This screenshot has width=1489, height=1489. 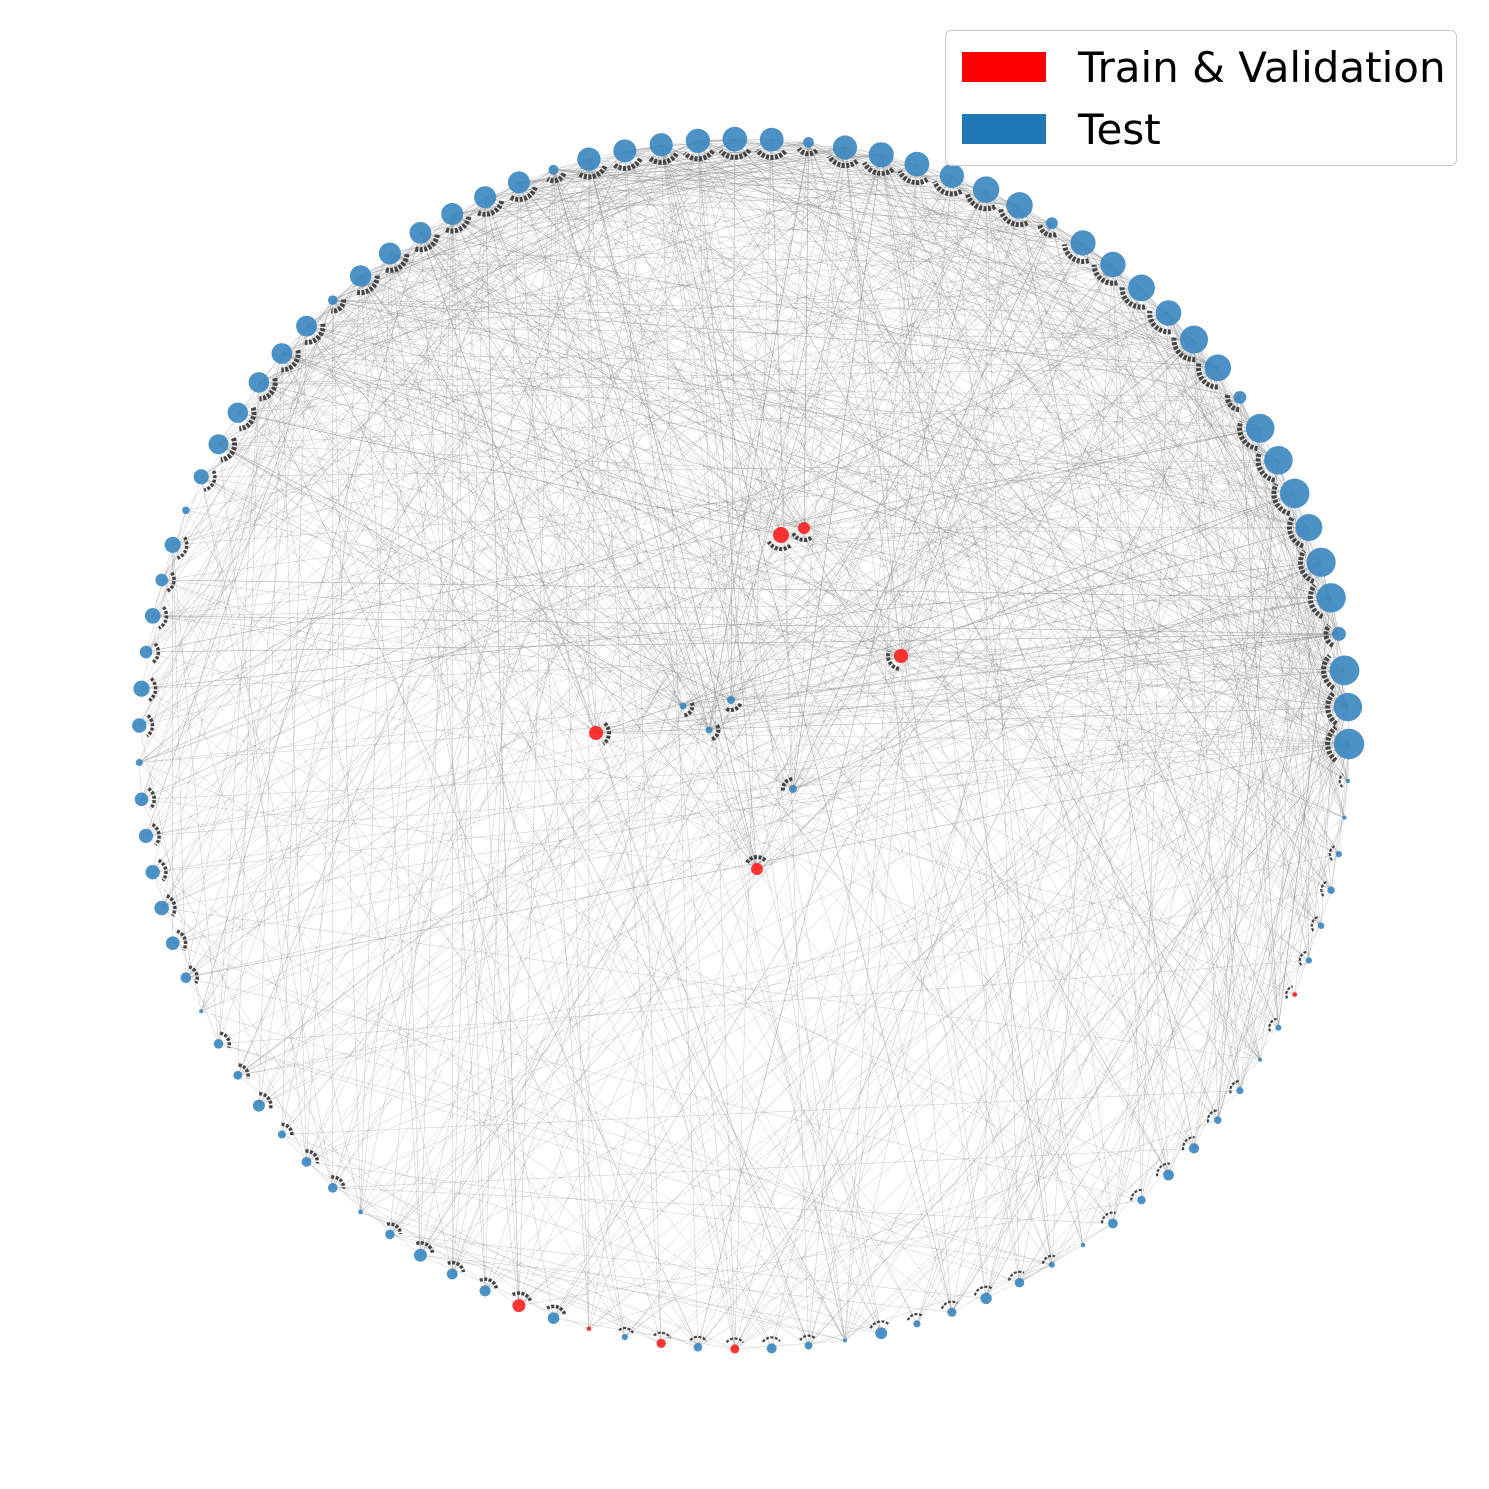 What do you see at coordinates (901, 656) in the screenshot?
I see `train-node` at bounding box center [901, 656].